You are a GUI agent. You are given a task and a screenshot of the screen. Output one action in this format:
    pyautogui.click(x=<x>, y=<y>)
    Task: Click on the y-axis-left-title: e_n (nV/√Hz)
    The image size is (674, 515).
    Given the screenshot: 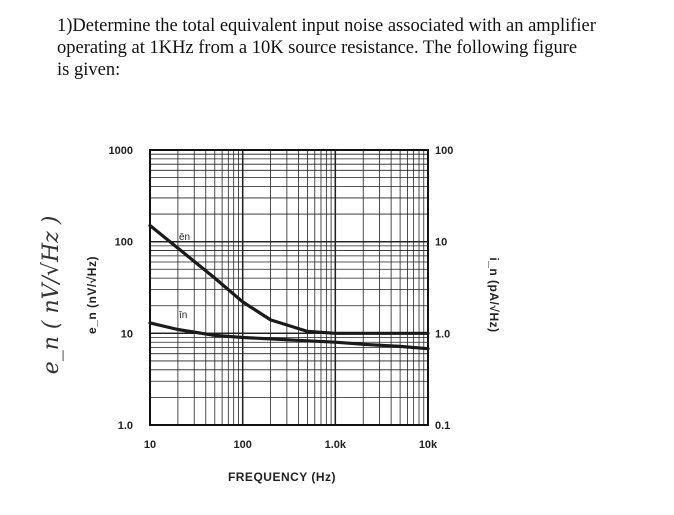 What is the action you would take?
    pyautogui.click(x=92, y=295)
    